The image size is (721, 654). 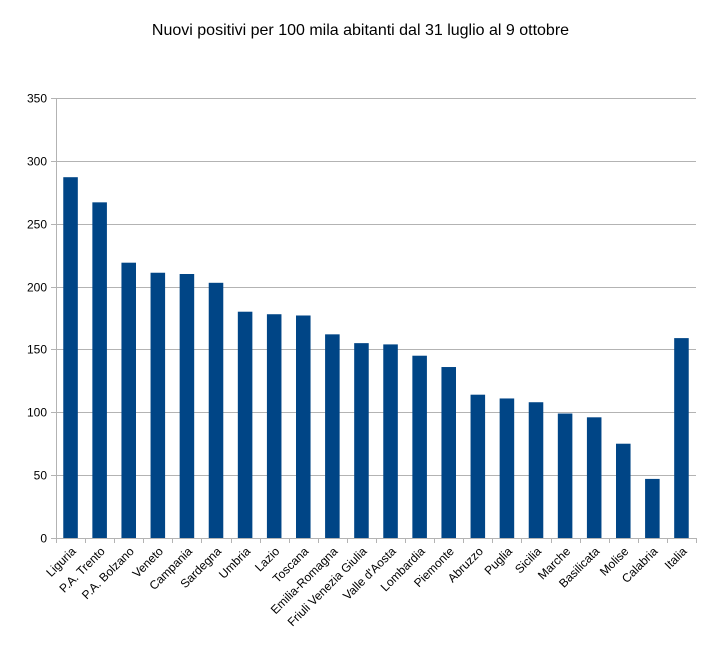 What do you see at coordinates (43, 539) in the screenshot?
I see `y-tick-label: 0` at bounding box center [43, 539].